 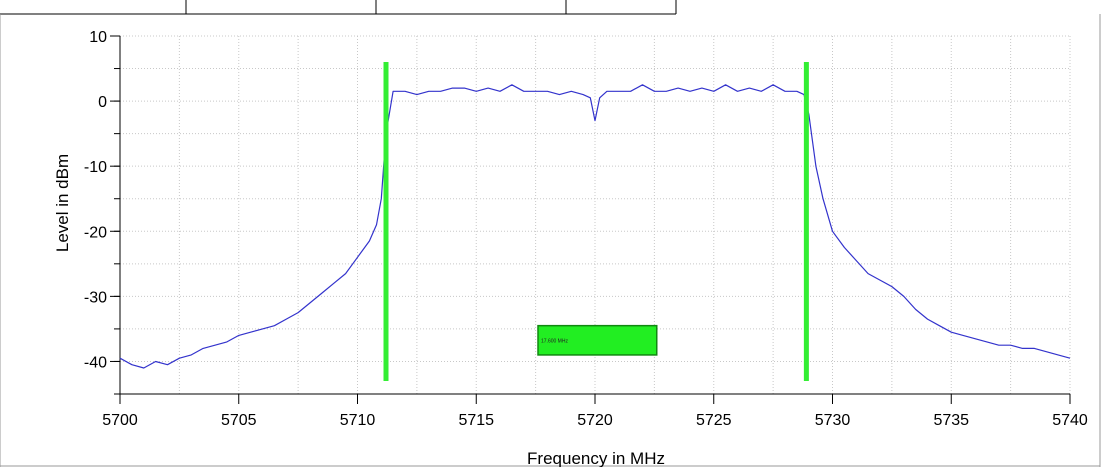 I want to click on x-tick-label: 5710, so click(x=358, y=420).